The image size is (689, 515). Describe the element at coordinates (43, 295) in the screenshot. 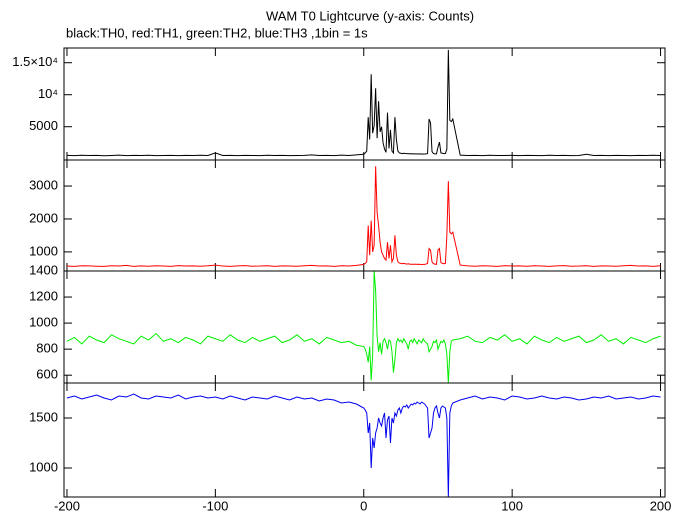

I see `y-tick-label: 1200` at that location.